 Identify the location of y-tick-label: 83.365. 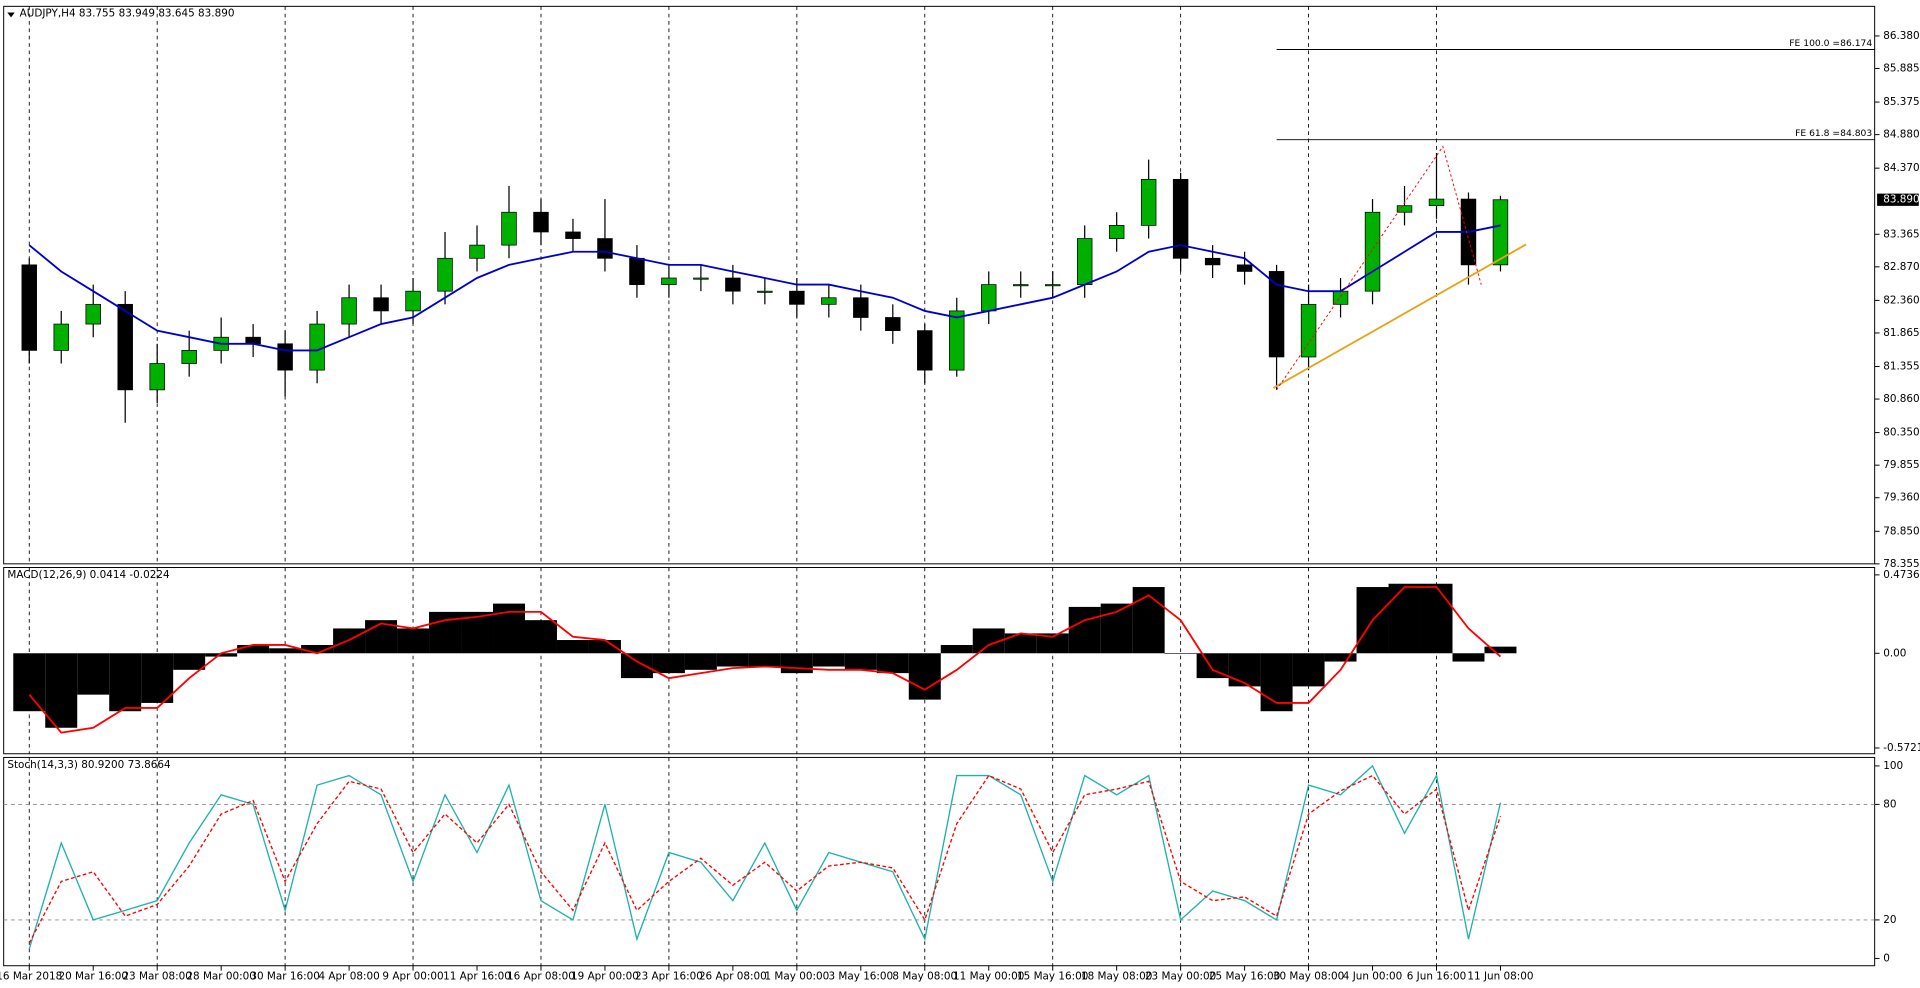
(1901, 234).